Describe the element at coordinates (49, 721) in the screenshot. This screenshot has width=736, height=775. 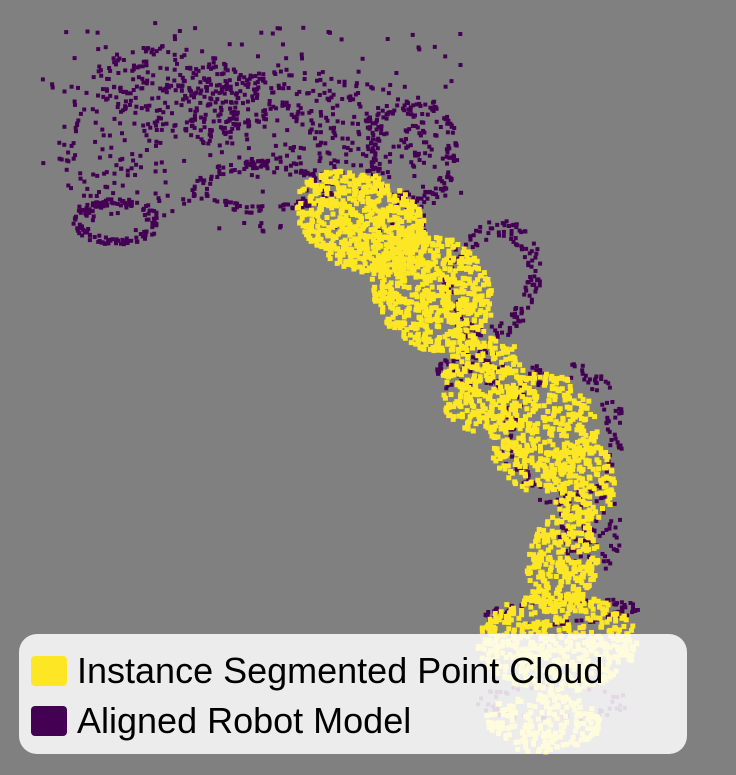
I see `legend-swatch-model` at that location.